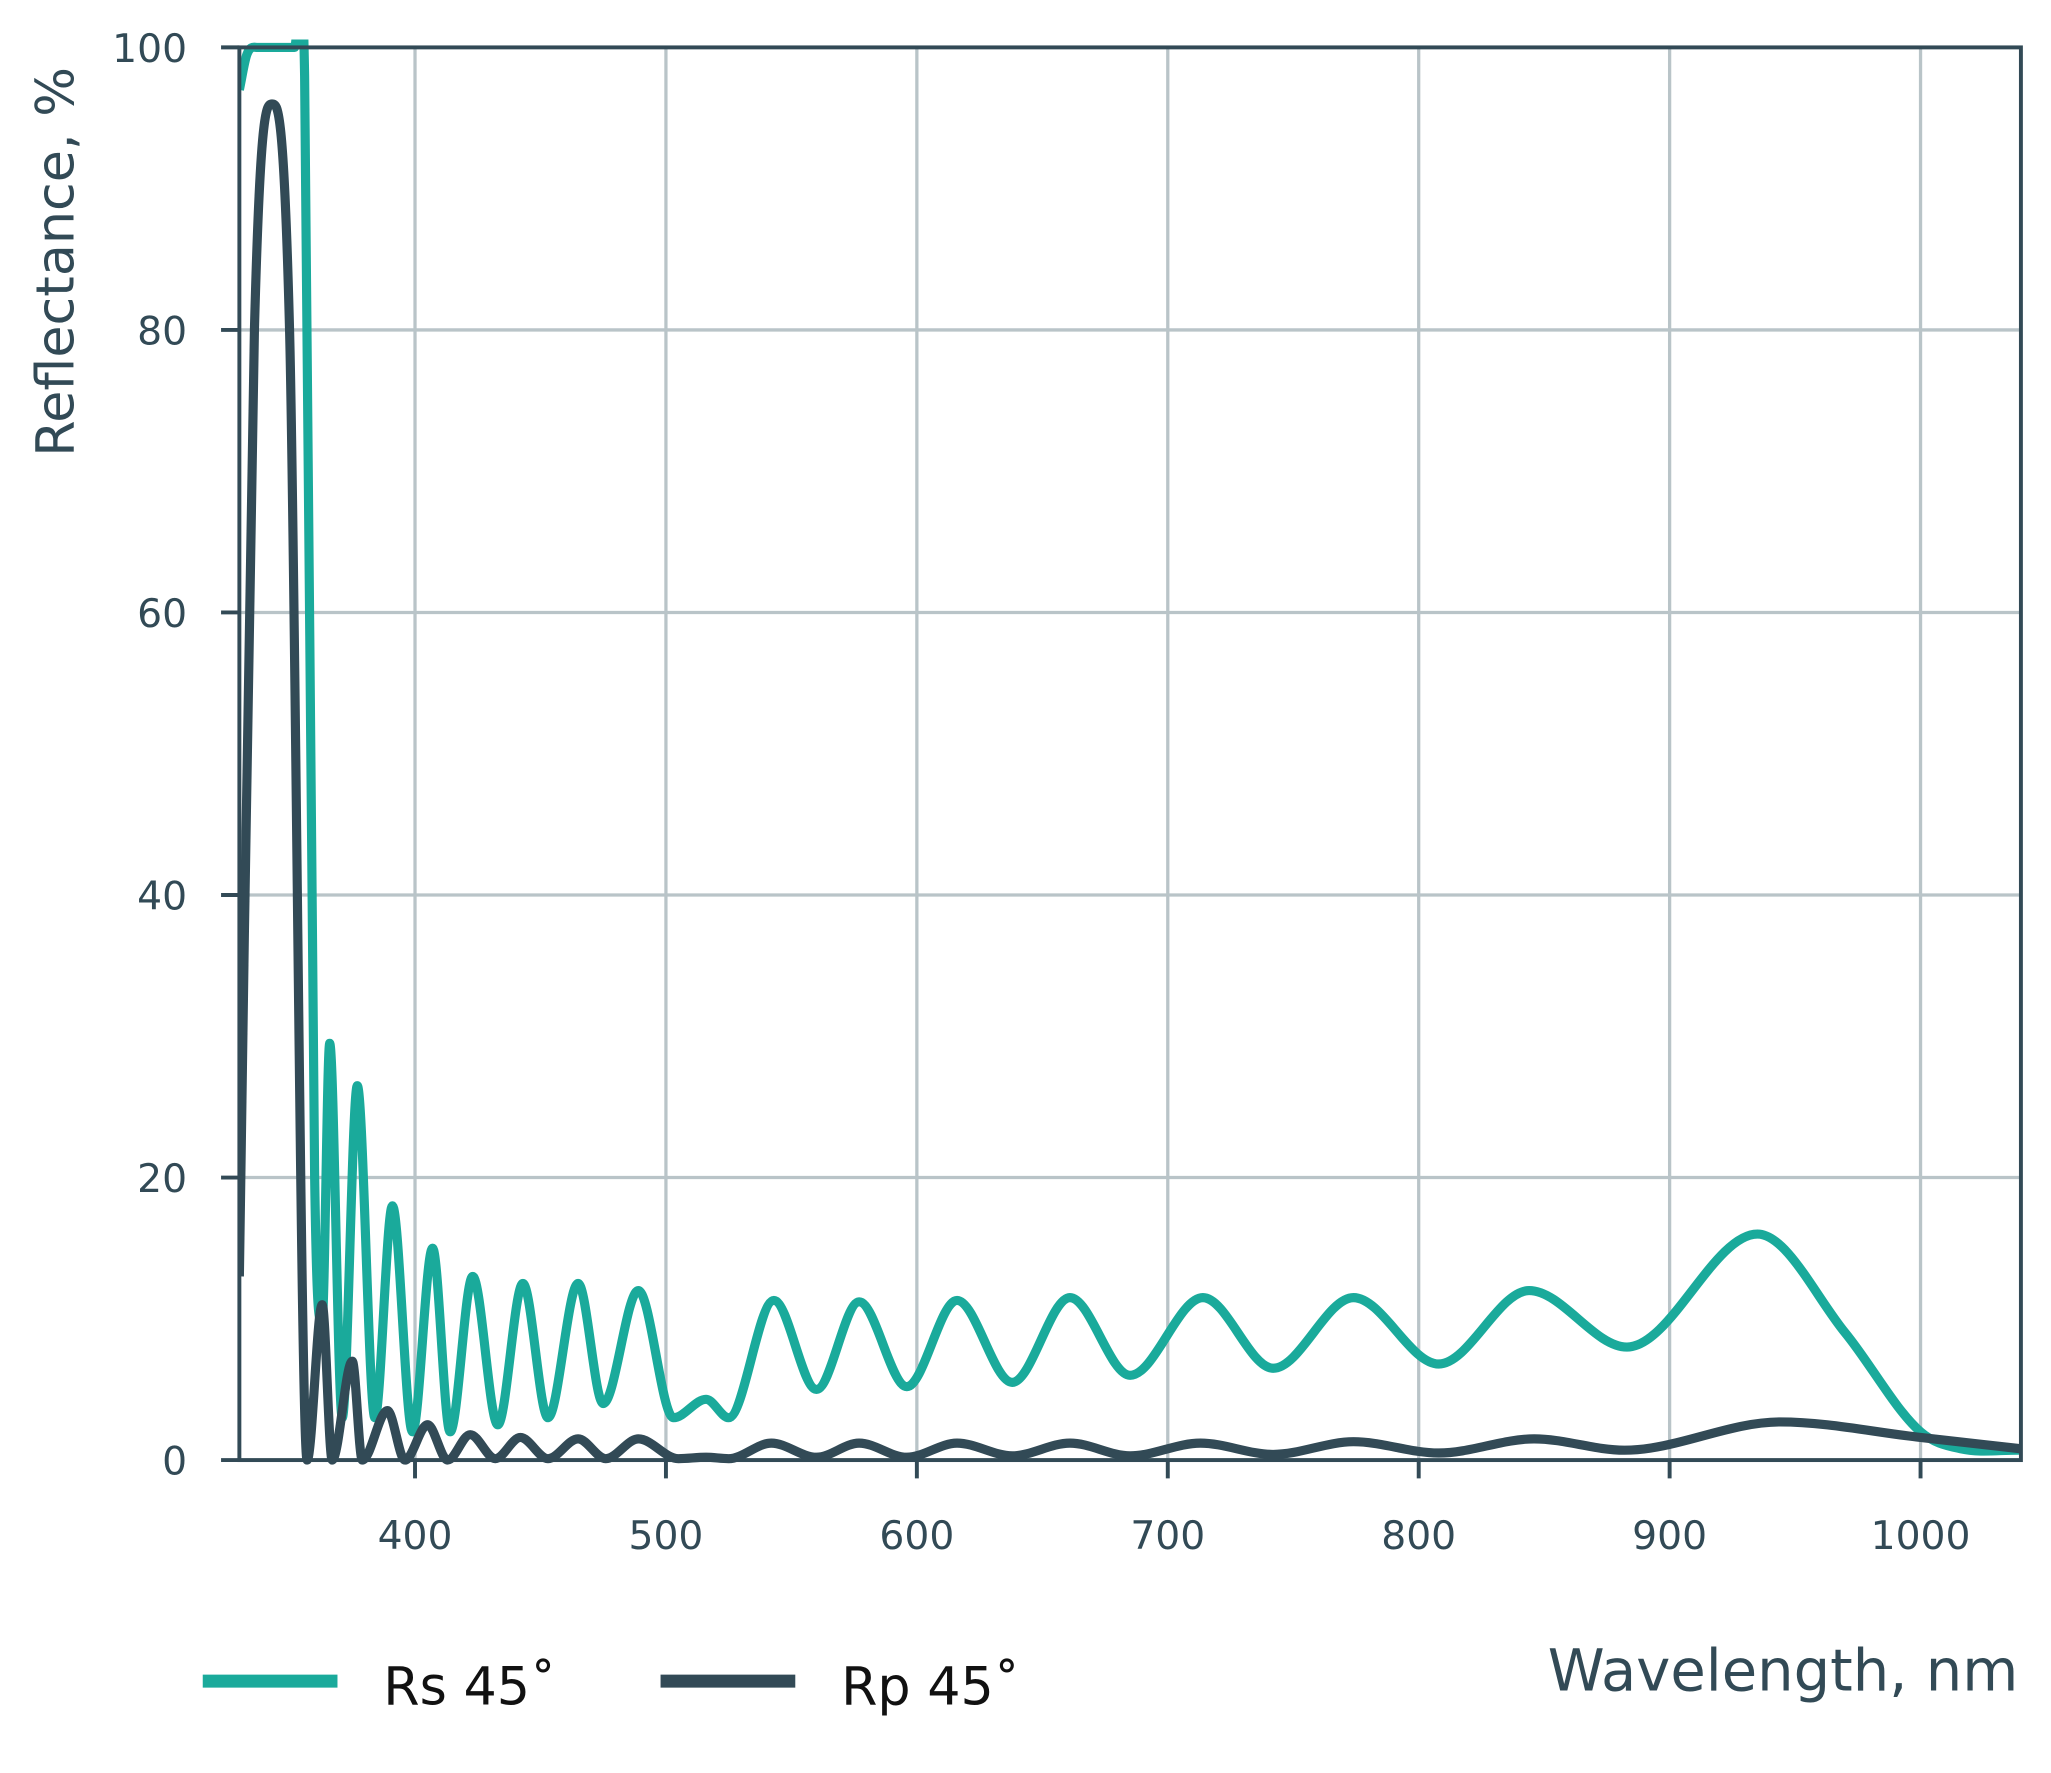 This screenshot has height=1773, width=2051. I want to click on y-axis-label: Reflectance, %, so click(55, 262).